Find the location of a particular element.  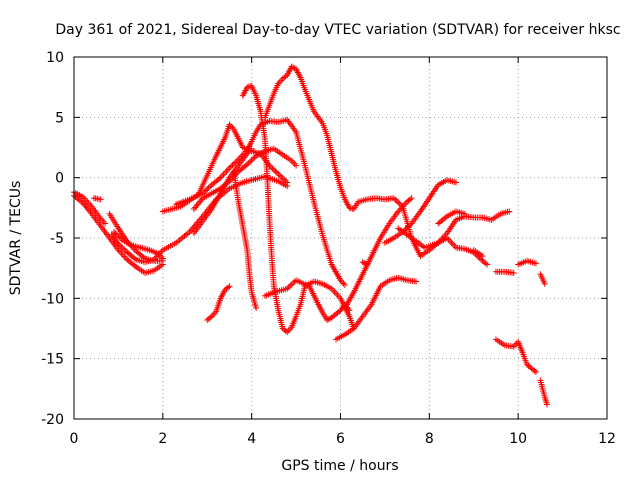

series-arc19 is located at coordinates (365, 263).